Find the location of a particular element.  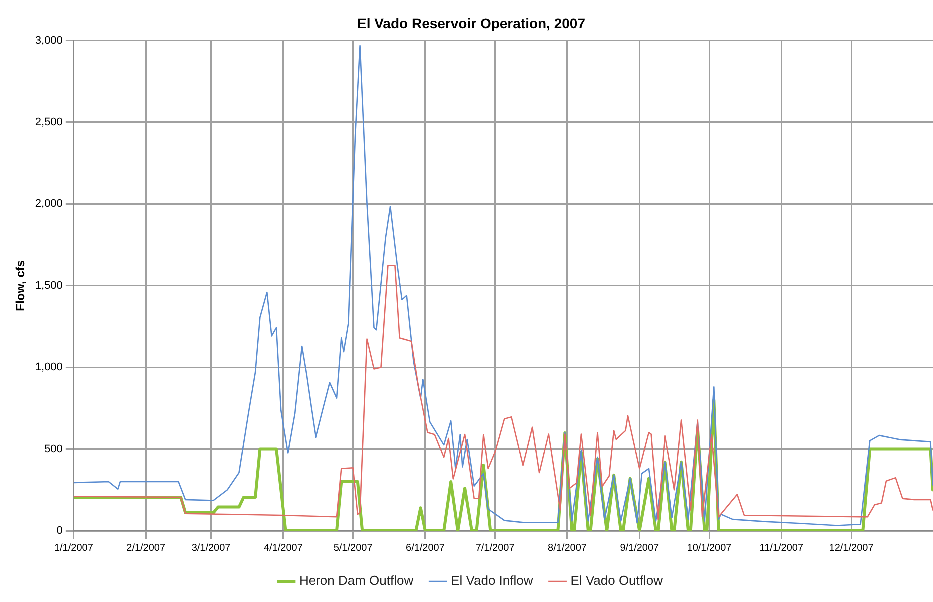

chart-title: El Vado Reservoir Operation, 2007 is located at coordinates (472, 23).